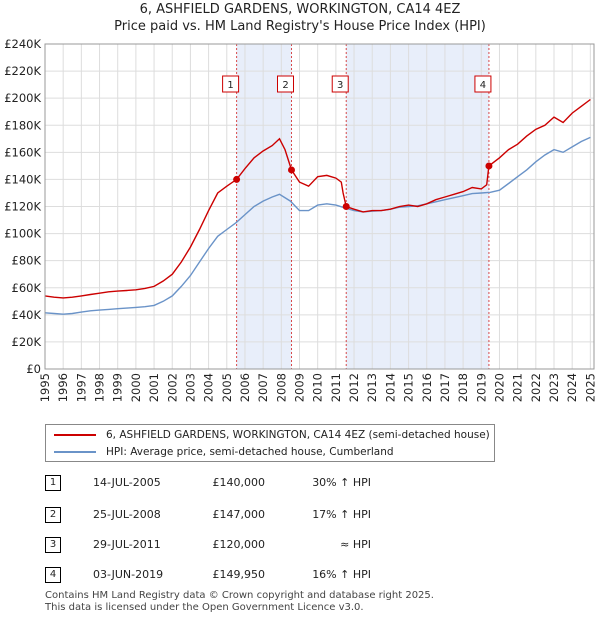 The width and height of the screenshot is (600, 620). What do you see at coordinates (305, 576) in the screenshot?
I see `transaction-row: 4 03-JUN-2019 £149,950 16% ↑ HPI` at bounding box center [305, 576].